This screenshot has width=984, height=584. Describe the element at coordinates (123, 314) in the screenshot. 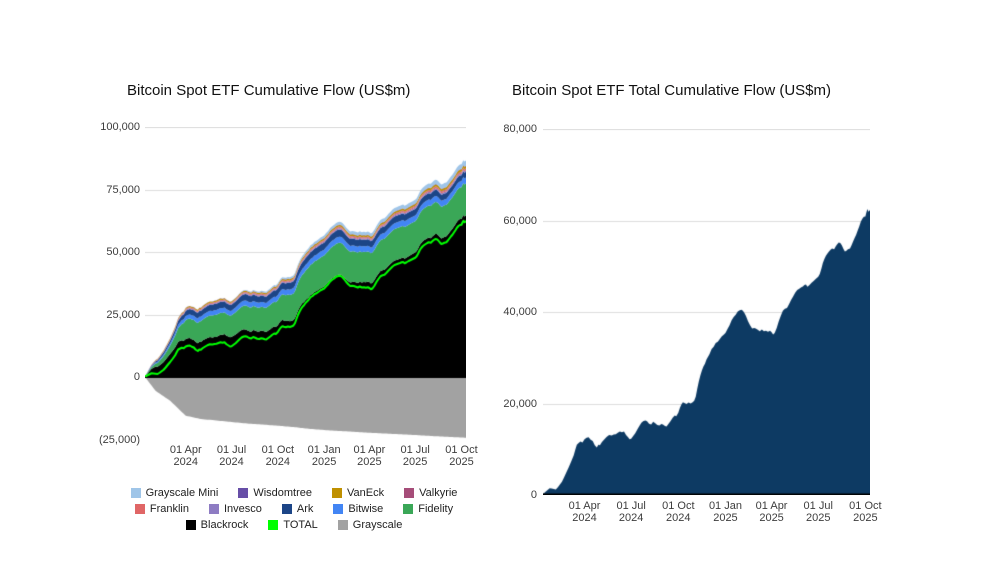

I see `y-tick-label: 25,000` at that location.